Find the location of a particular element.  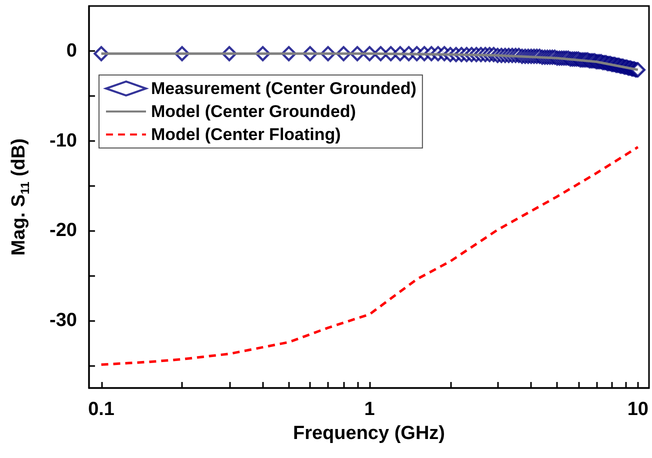

x-tick-label: 1 is located at coordinates (370, 409).